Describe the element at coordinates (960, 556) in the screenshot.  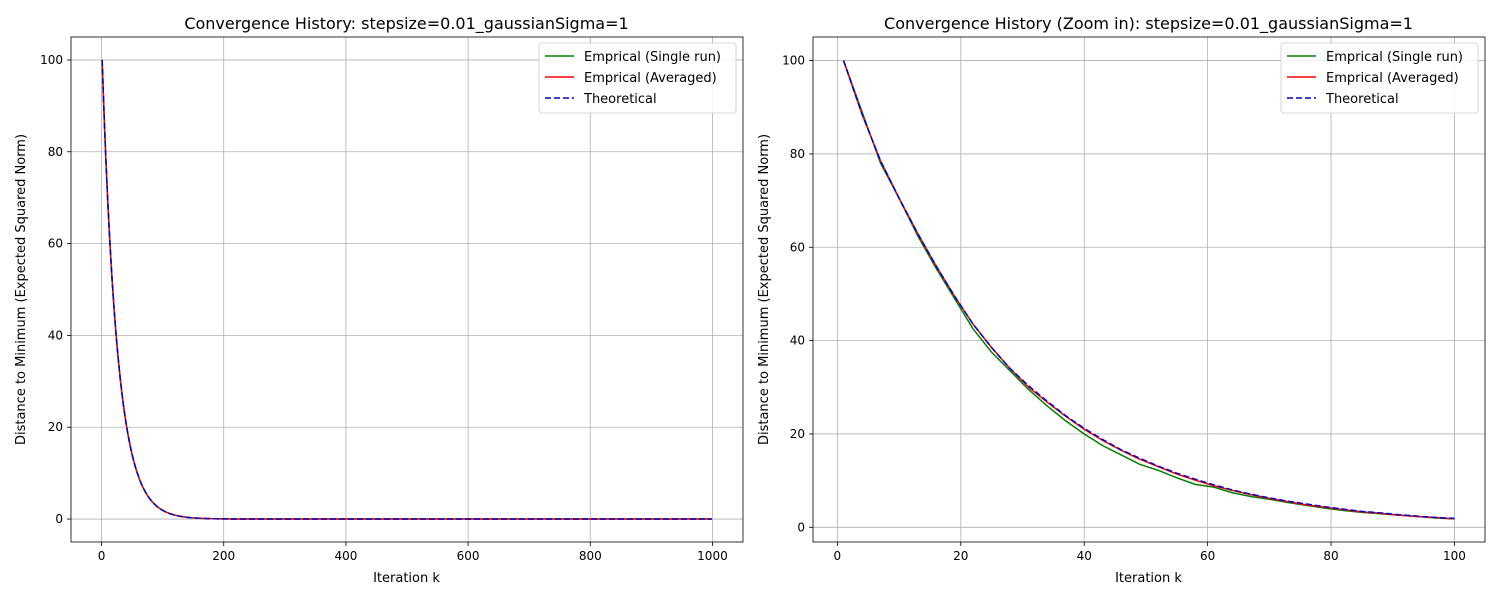
I see `x-tick-label: 20` at that location.